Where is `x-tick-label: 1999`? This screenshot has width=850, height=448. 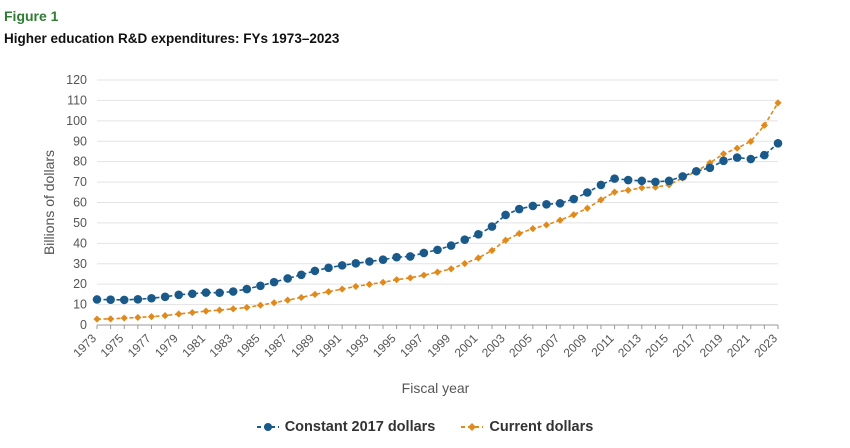 x-tick-label: 1999 is located at coordinates (438, 345).